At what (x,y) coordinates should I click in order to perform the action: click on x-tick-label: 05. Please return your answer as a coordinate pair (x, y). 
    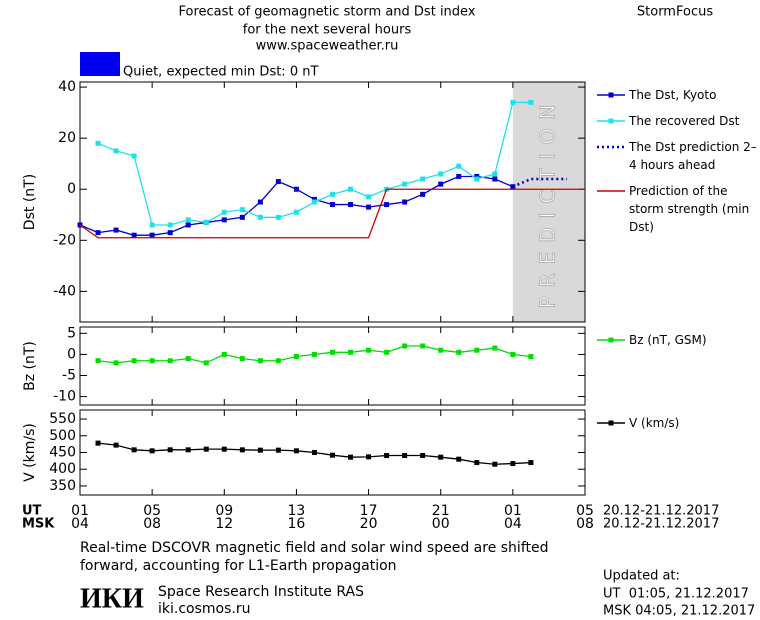
    Looking at the image, I should click on (585, 511).